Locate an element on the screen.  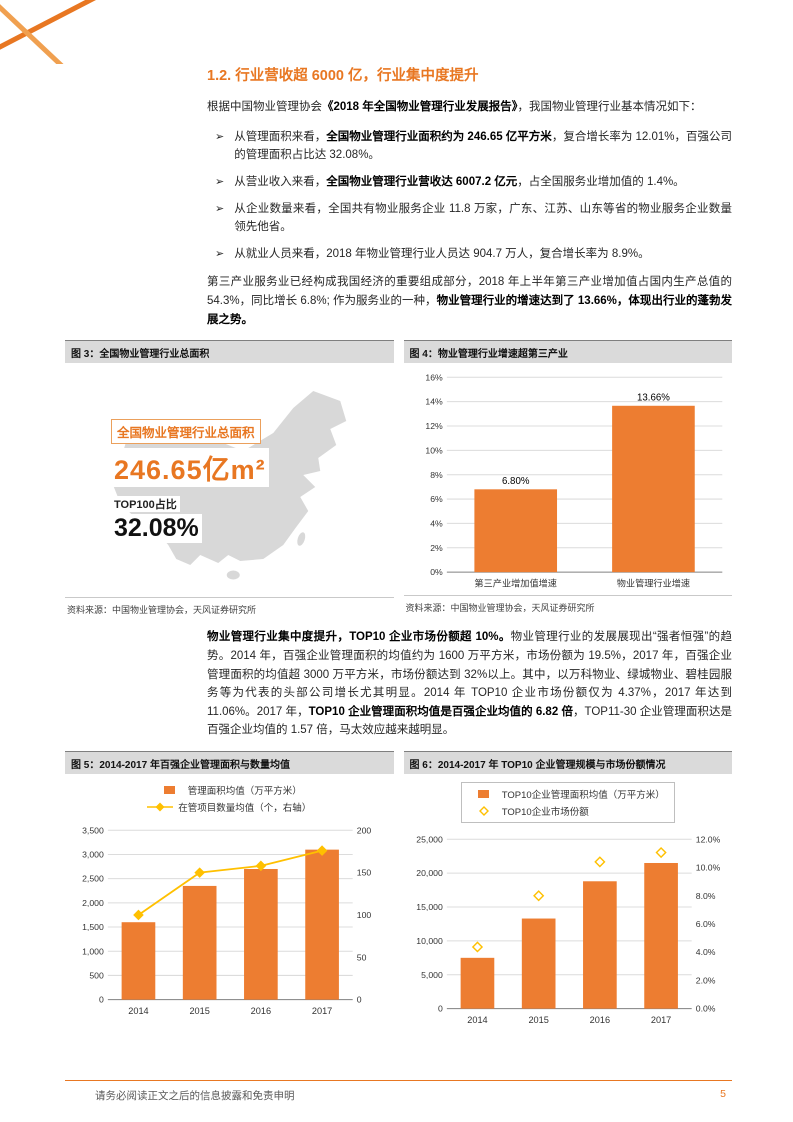
legend-item: TOP10企业市场份额 is located at coordinates (530, 811).